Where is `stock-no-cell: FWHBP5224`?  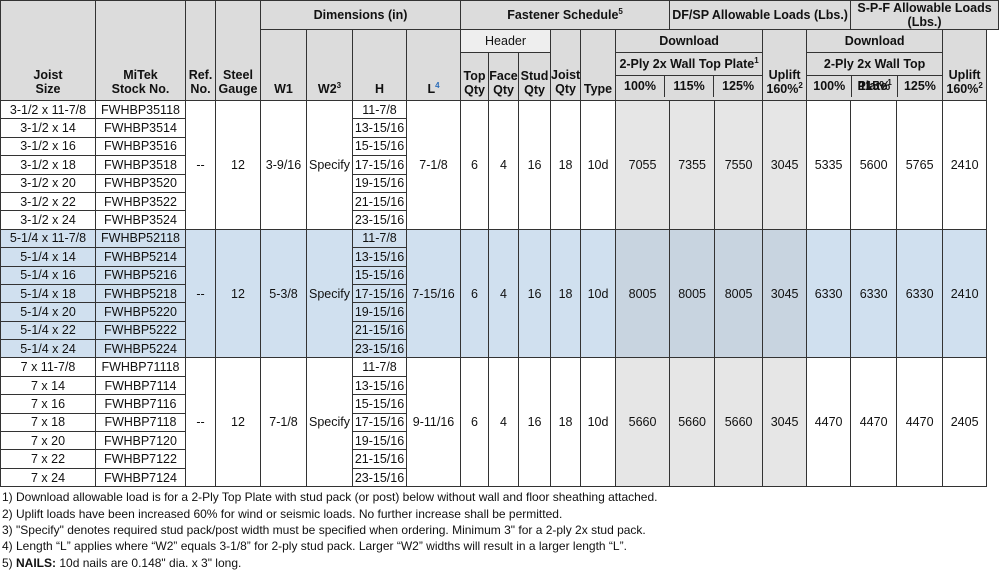 stock-no-cell: FWHBP5224 is located at coordinates (140, 349).